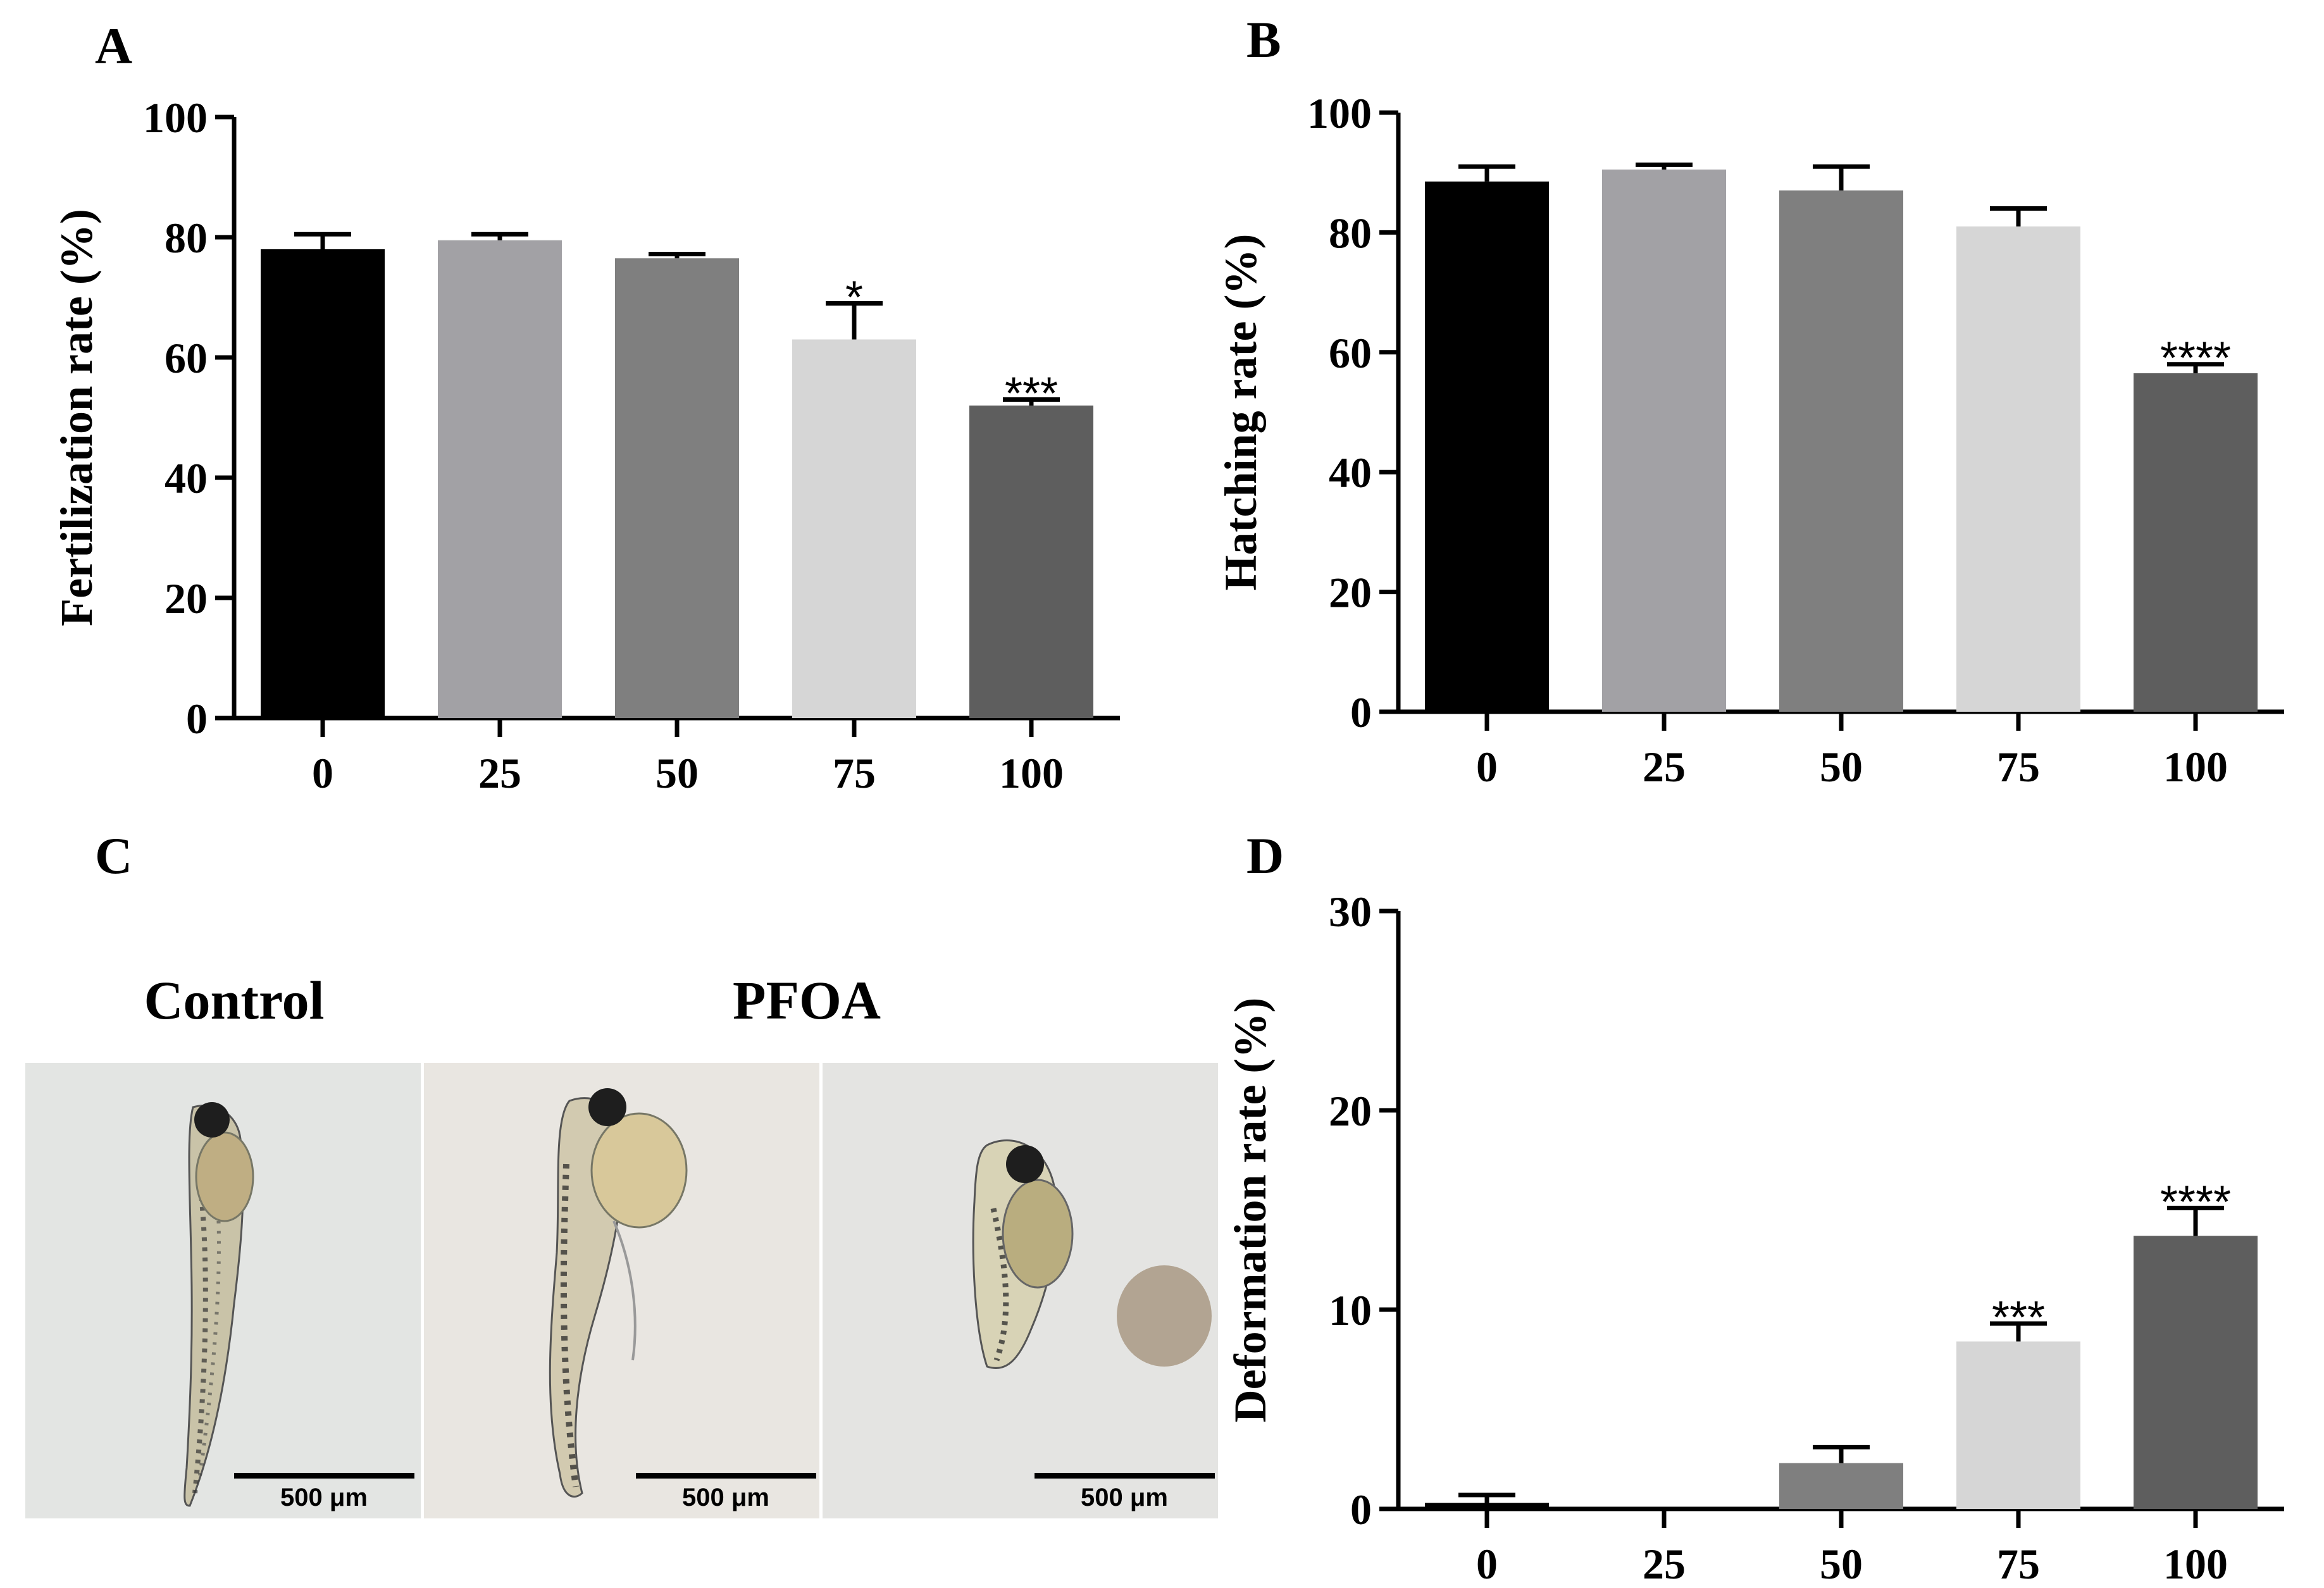  Describe the element at coordinates (1164, 1316) in the screenshot. I see `debris` at that location.